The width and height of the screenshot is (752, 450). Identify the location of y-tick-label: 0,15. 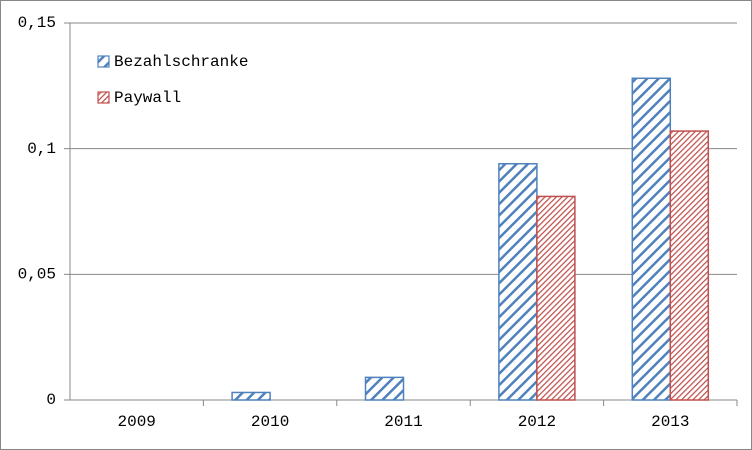
(37, 23).